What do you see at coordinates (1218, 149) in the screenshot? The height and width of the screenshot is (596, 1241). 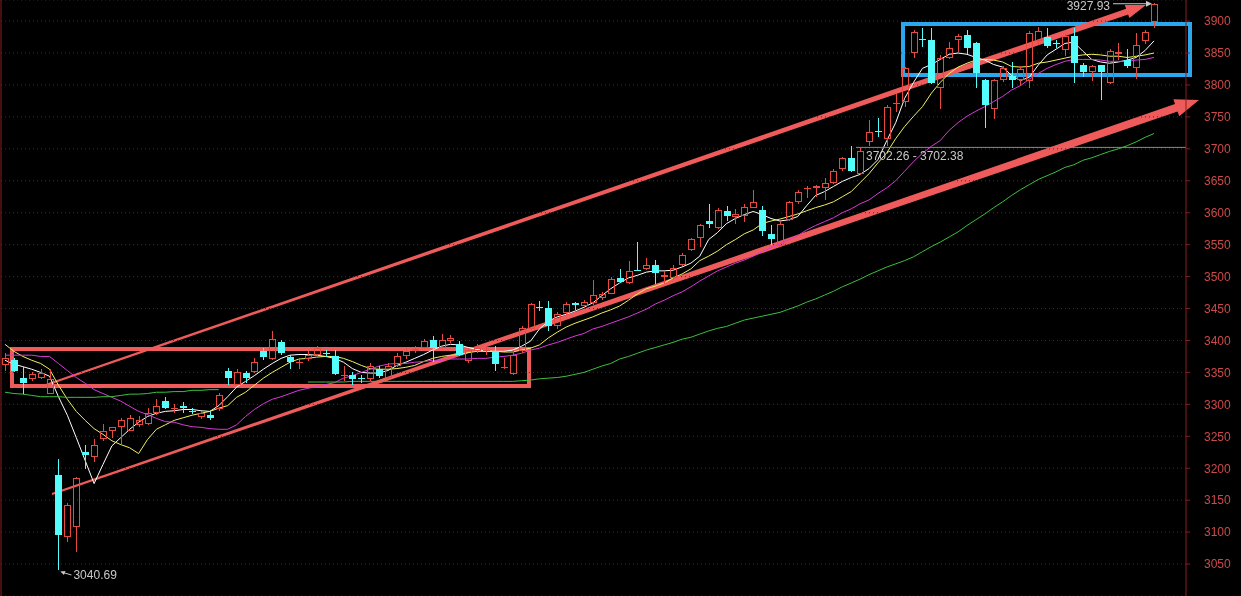 I see `y-tick-label: 3700` at bounding box center [1218, 149].